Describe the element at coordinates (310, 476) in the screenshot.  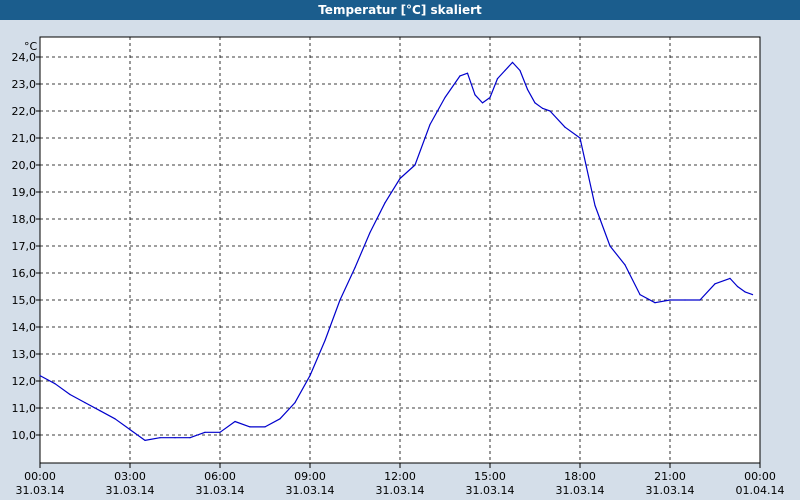
I see `x-tick-time-label: 09:00` at that location.